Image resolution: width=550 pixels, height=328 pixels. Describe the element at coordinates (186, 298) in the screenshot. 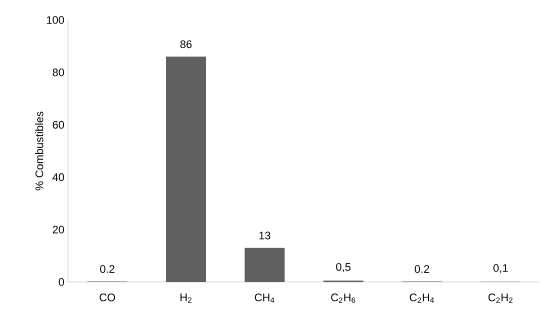

I see `x-tick-label: H$_{2}$` at that location.